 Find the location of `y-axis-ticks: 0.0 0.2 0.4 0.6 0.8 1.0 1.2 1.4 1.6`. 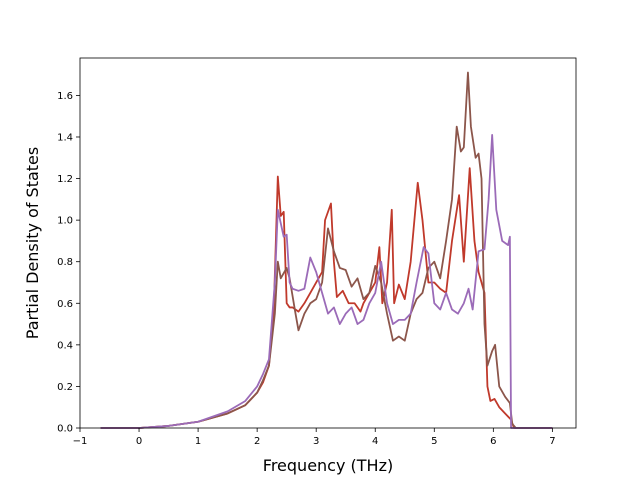

y-axis-ticks: 0.0 0.2 0.4 0.6 0.8 1.0 1.2 1.4 1.6 is located at coordinates (68, 263).